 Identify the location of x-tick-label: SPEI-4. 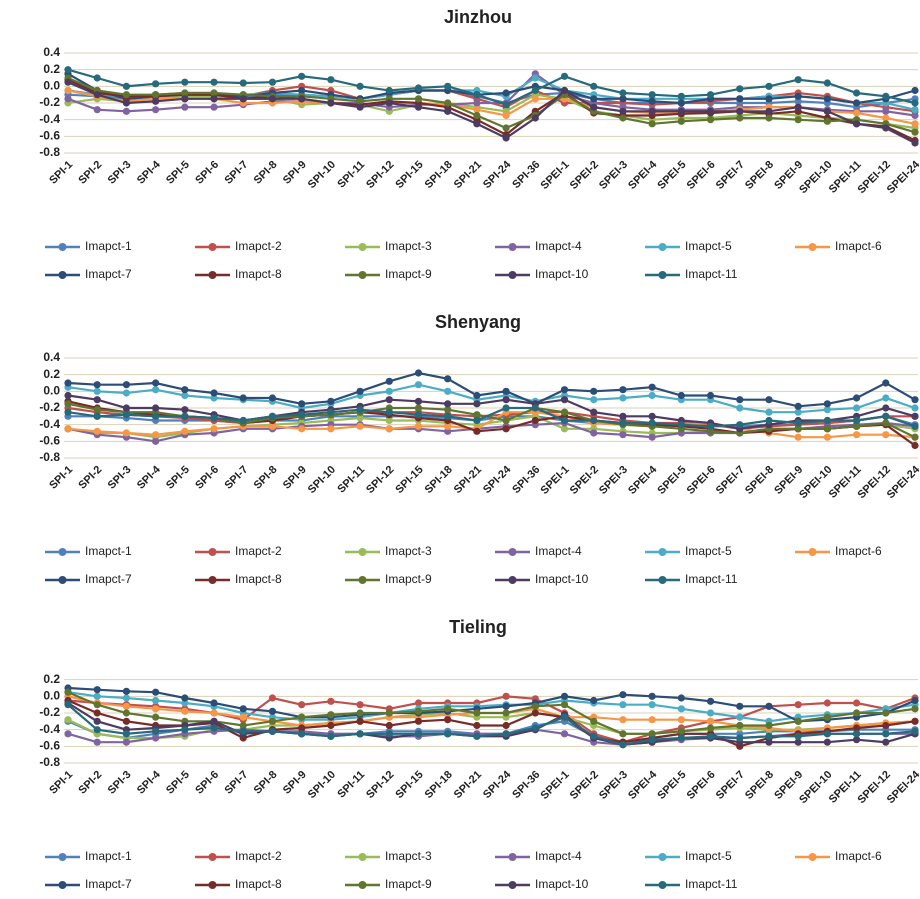
(643, 175).